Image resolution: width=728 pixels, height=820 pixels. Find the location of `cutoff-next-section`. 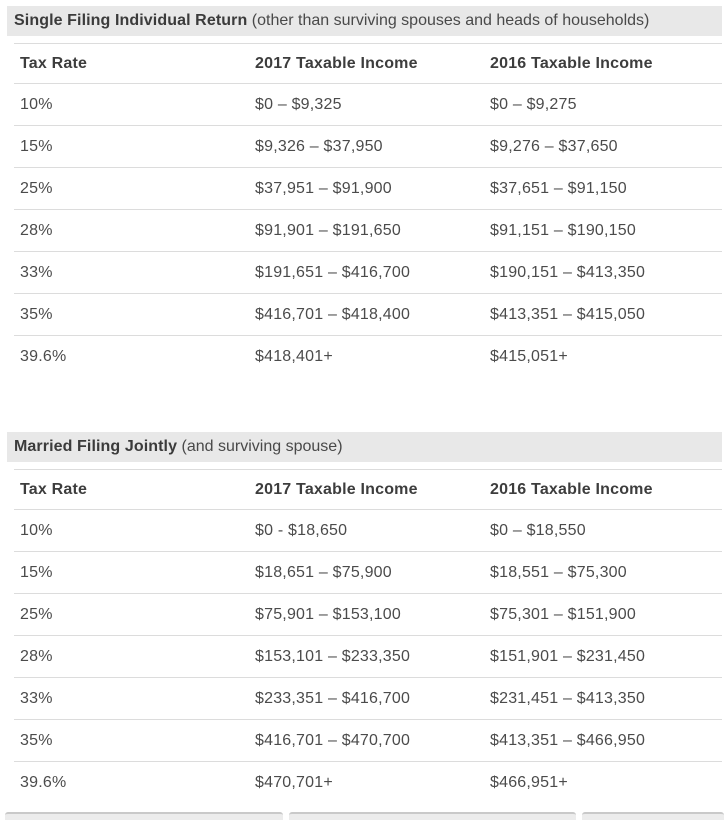

cutoff-next-section is located at coordinates (366, 816).